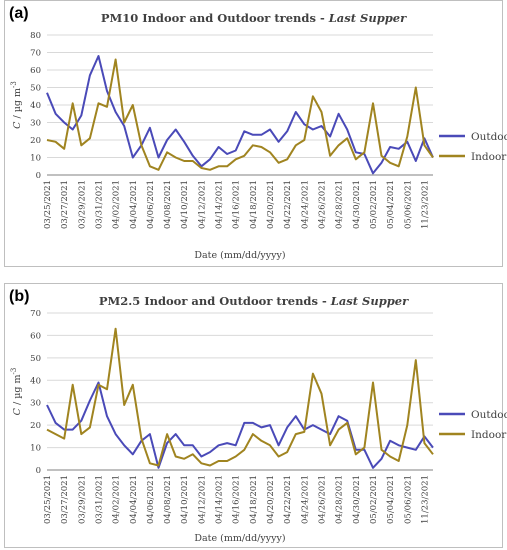 This screenshot has width=507, height=550. I want to click on chart-title-main: PM2.5 Indoor and Outdoor trends -, so click(214, 301).